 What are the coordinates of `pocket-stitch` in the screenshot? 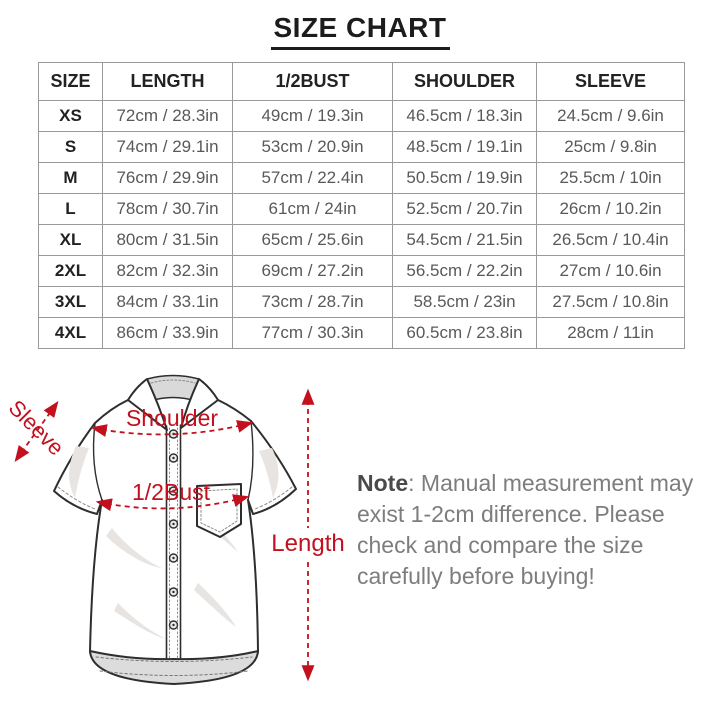 It's located at (219, 510).